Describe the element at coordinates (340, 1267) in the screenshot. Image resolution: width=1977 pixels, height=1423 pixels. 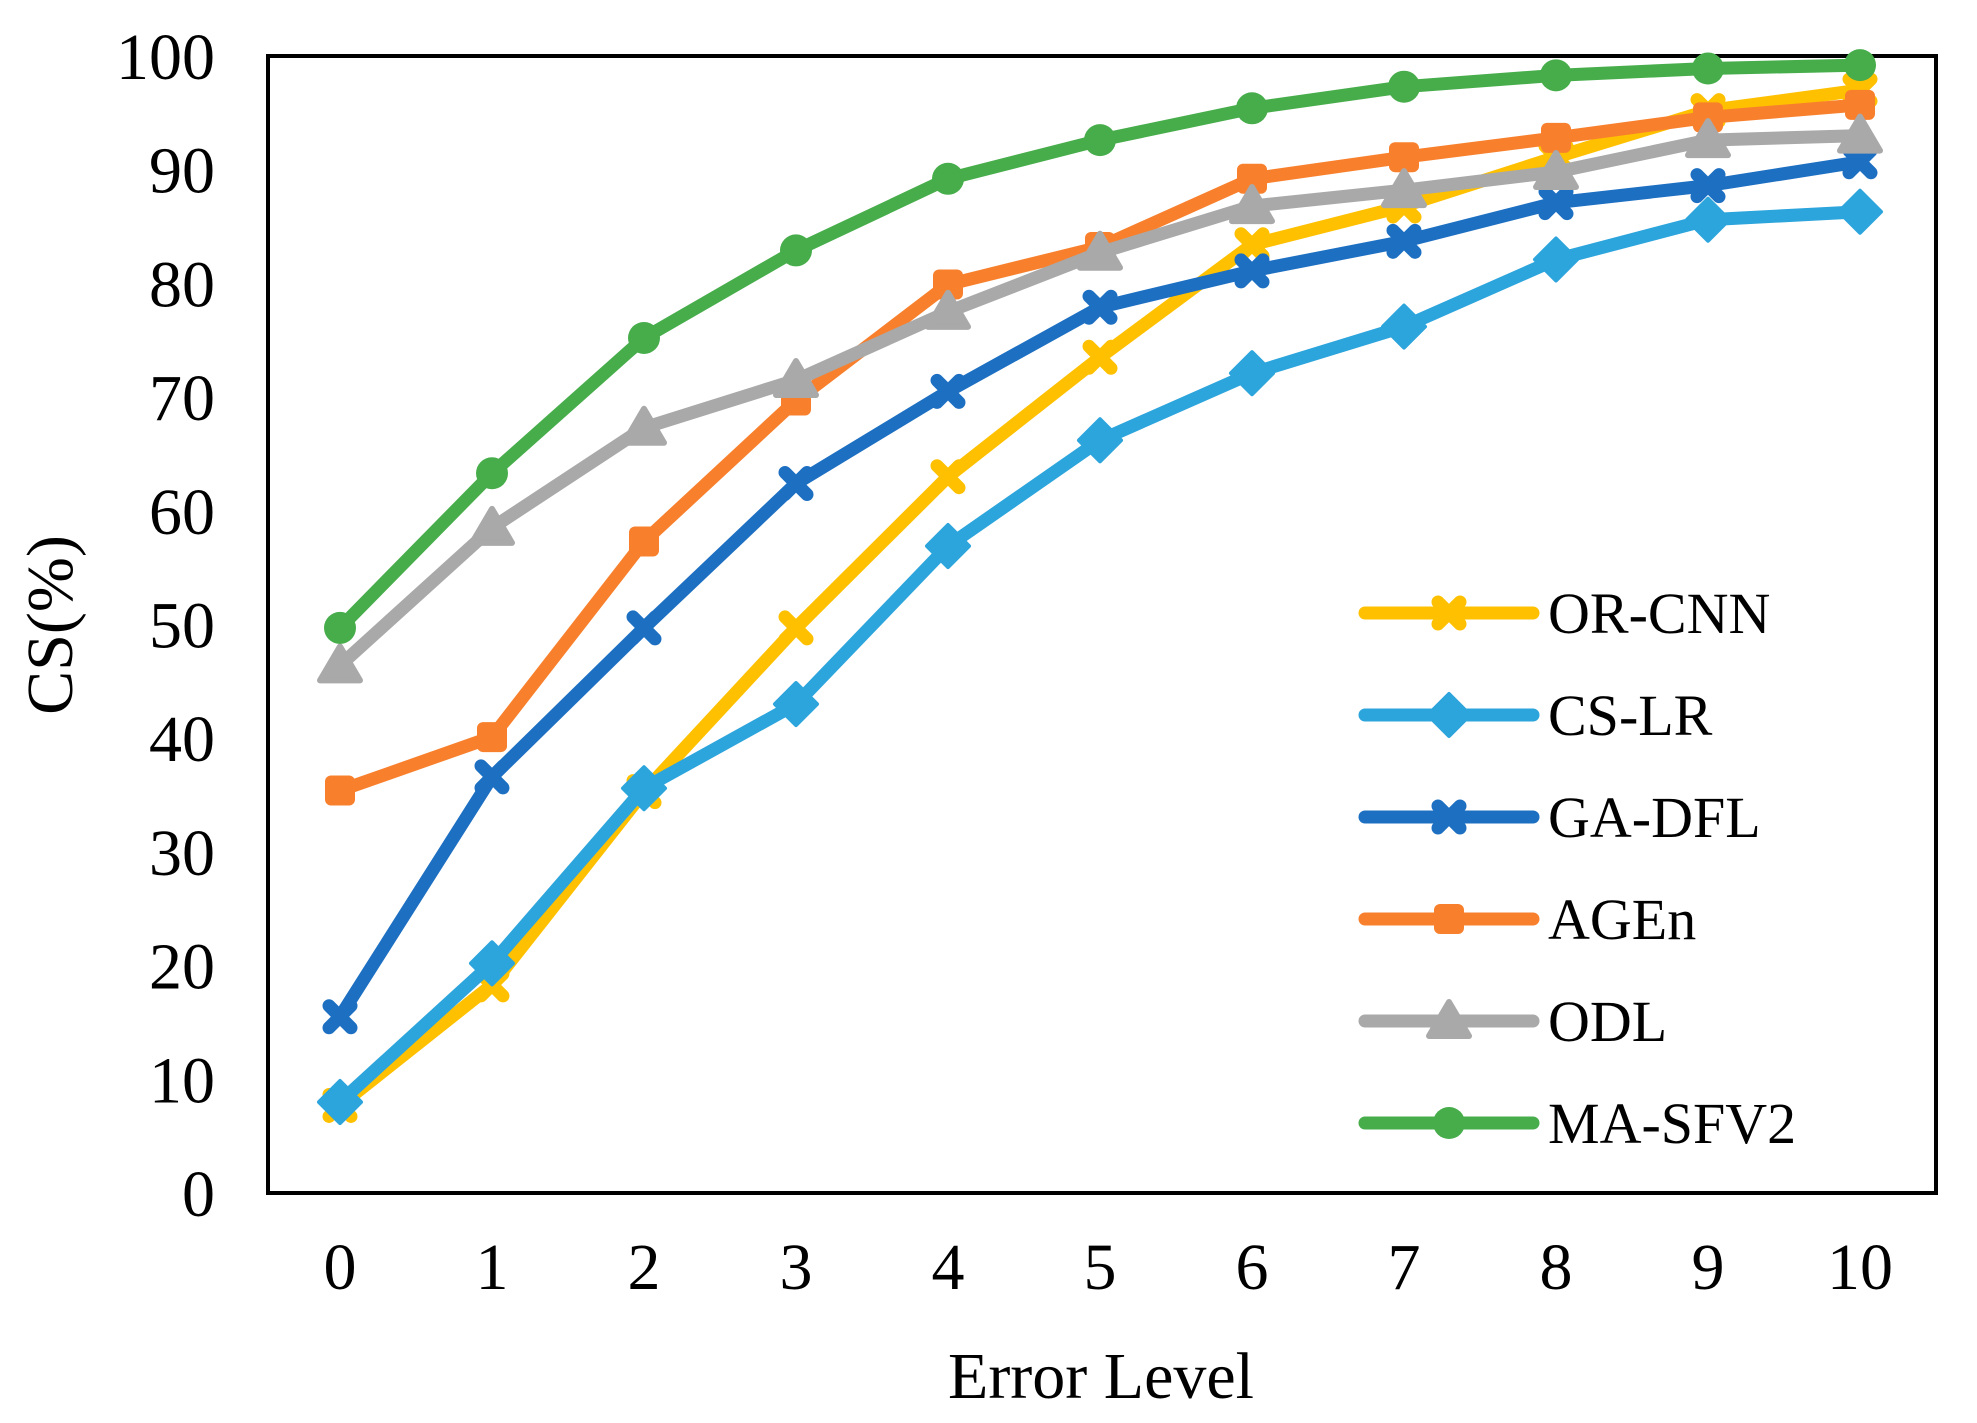
I see `x-tick-label: 0` at that location.